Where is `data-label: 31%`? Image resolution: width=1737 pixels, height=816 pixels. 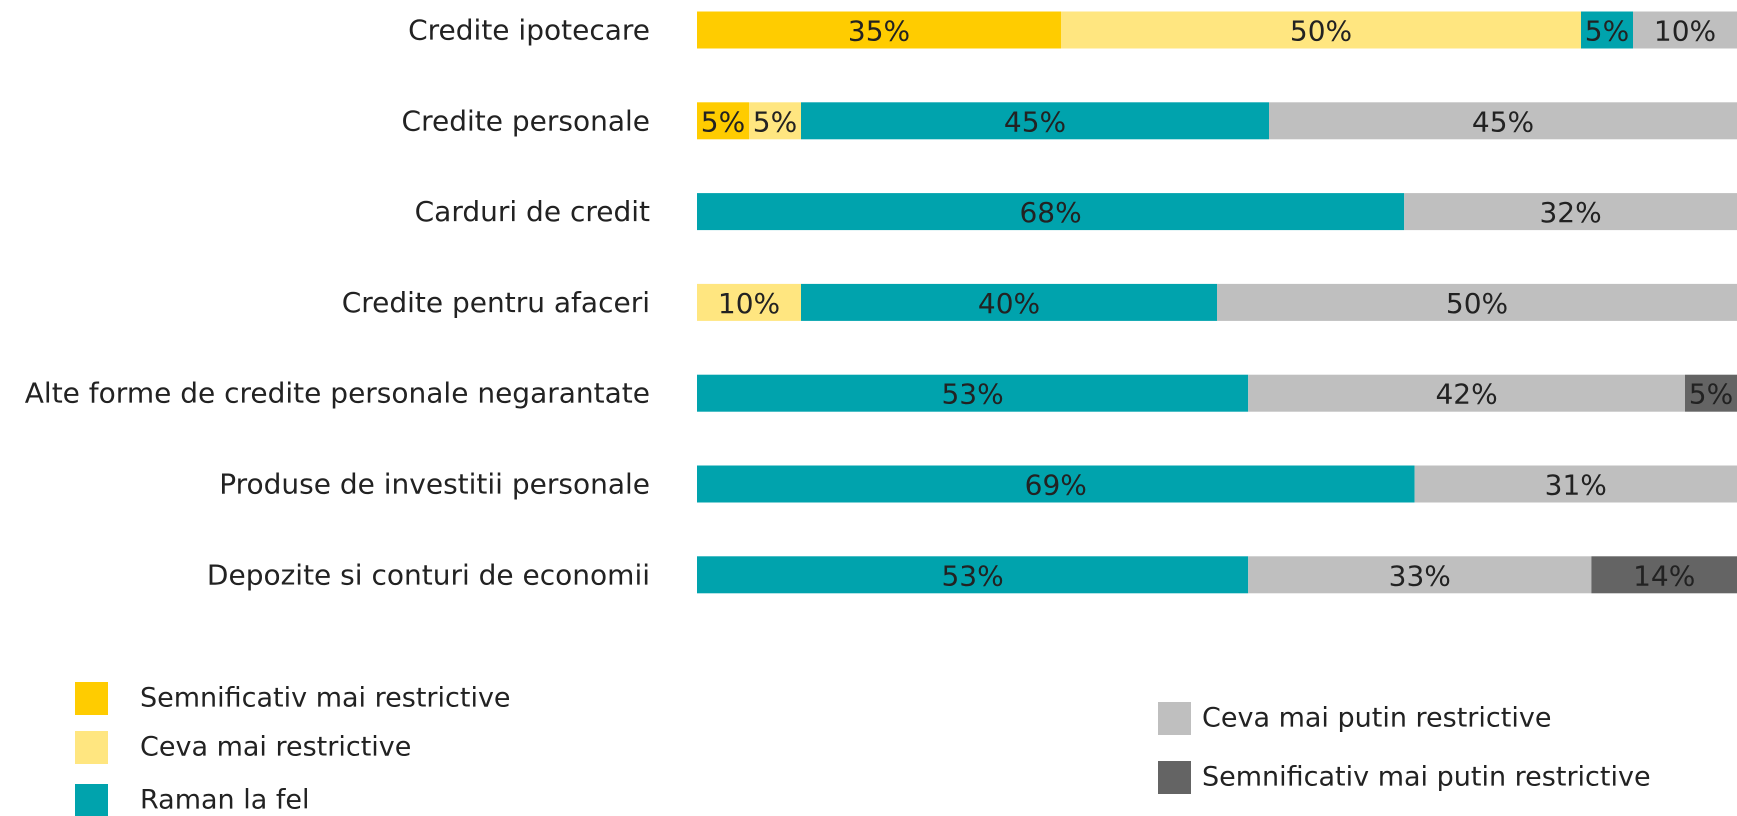
data-label: 31% is located at coordinates (1576, 485).